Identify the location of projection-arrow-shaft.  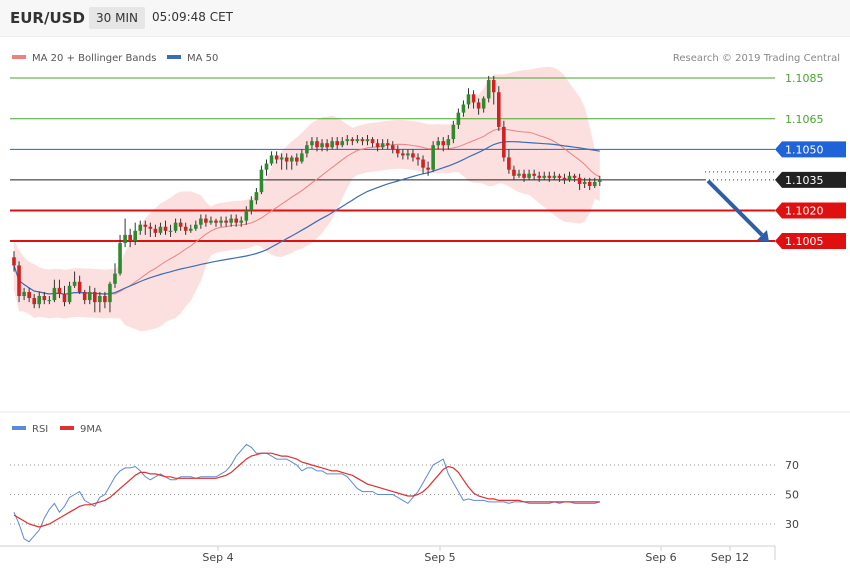
(735, 208).